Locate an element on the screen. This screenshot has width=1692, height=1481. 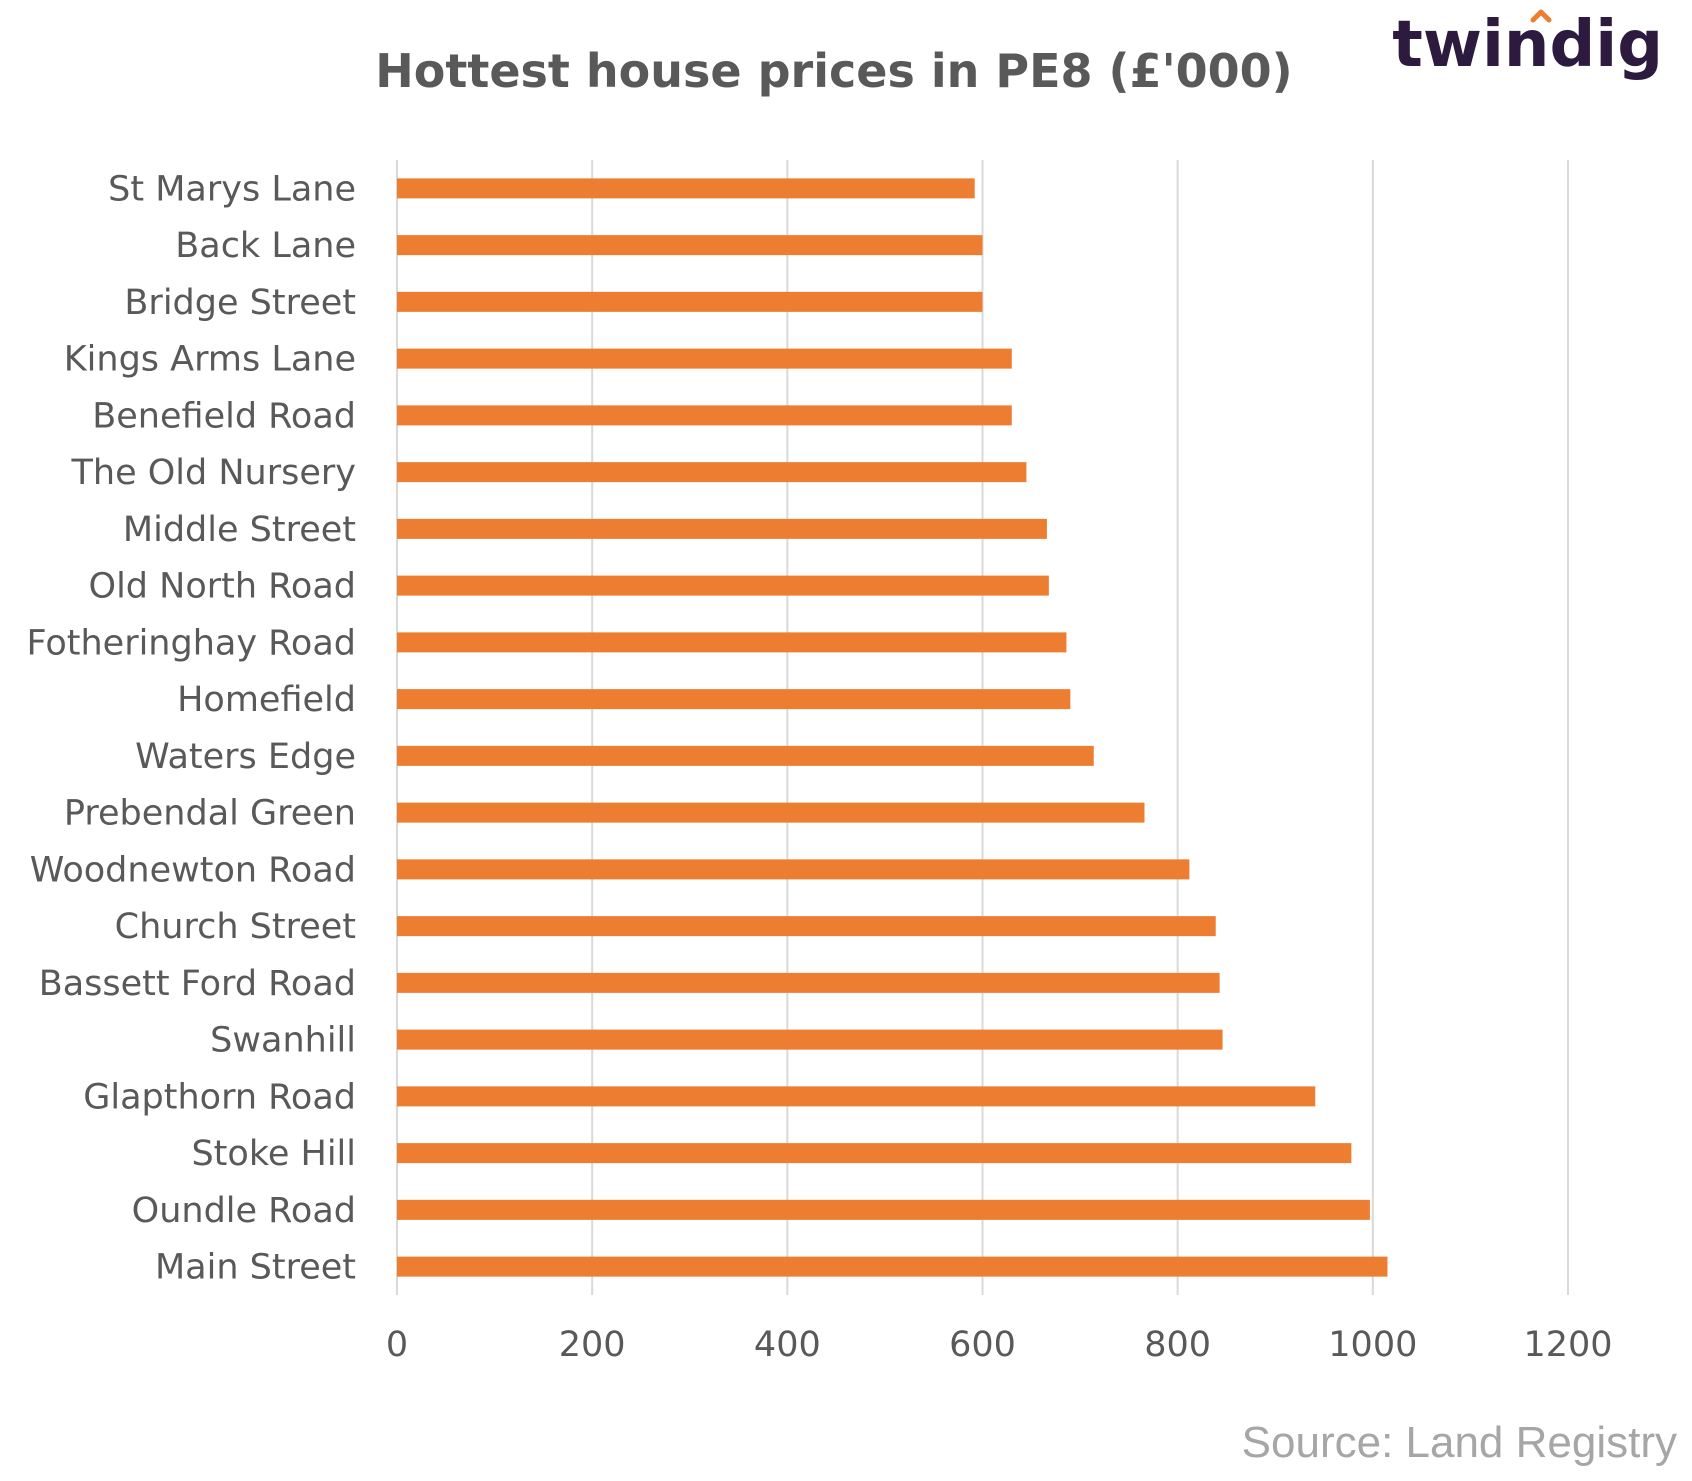
category-label: Benefield Road is located at coordinates (224, 416).